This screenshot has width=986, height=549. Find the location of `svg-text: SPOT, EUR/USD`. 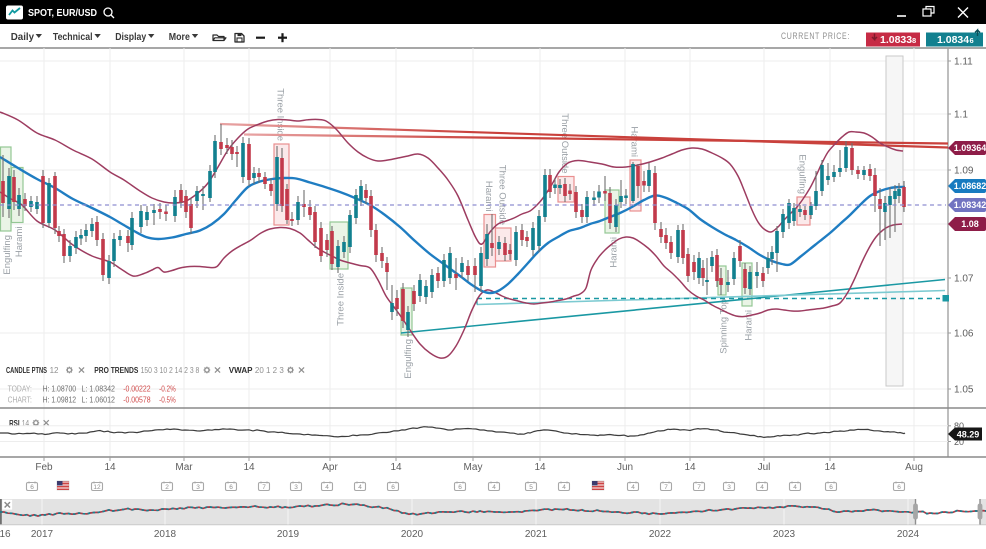

svg-text: SPOT, EUR/USD is located at coordinates (62, 13).